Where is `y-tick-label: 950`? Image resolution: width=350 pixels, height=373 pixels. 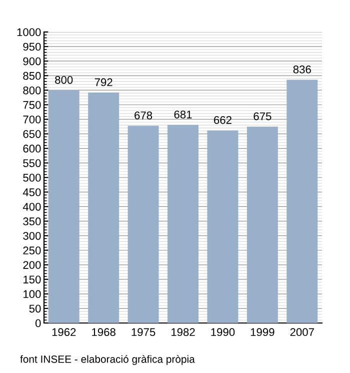
y-tick-label: 950 is located at coordinates (32, 46).